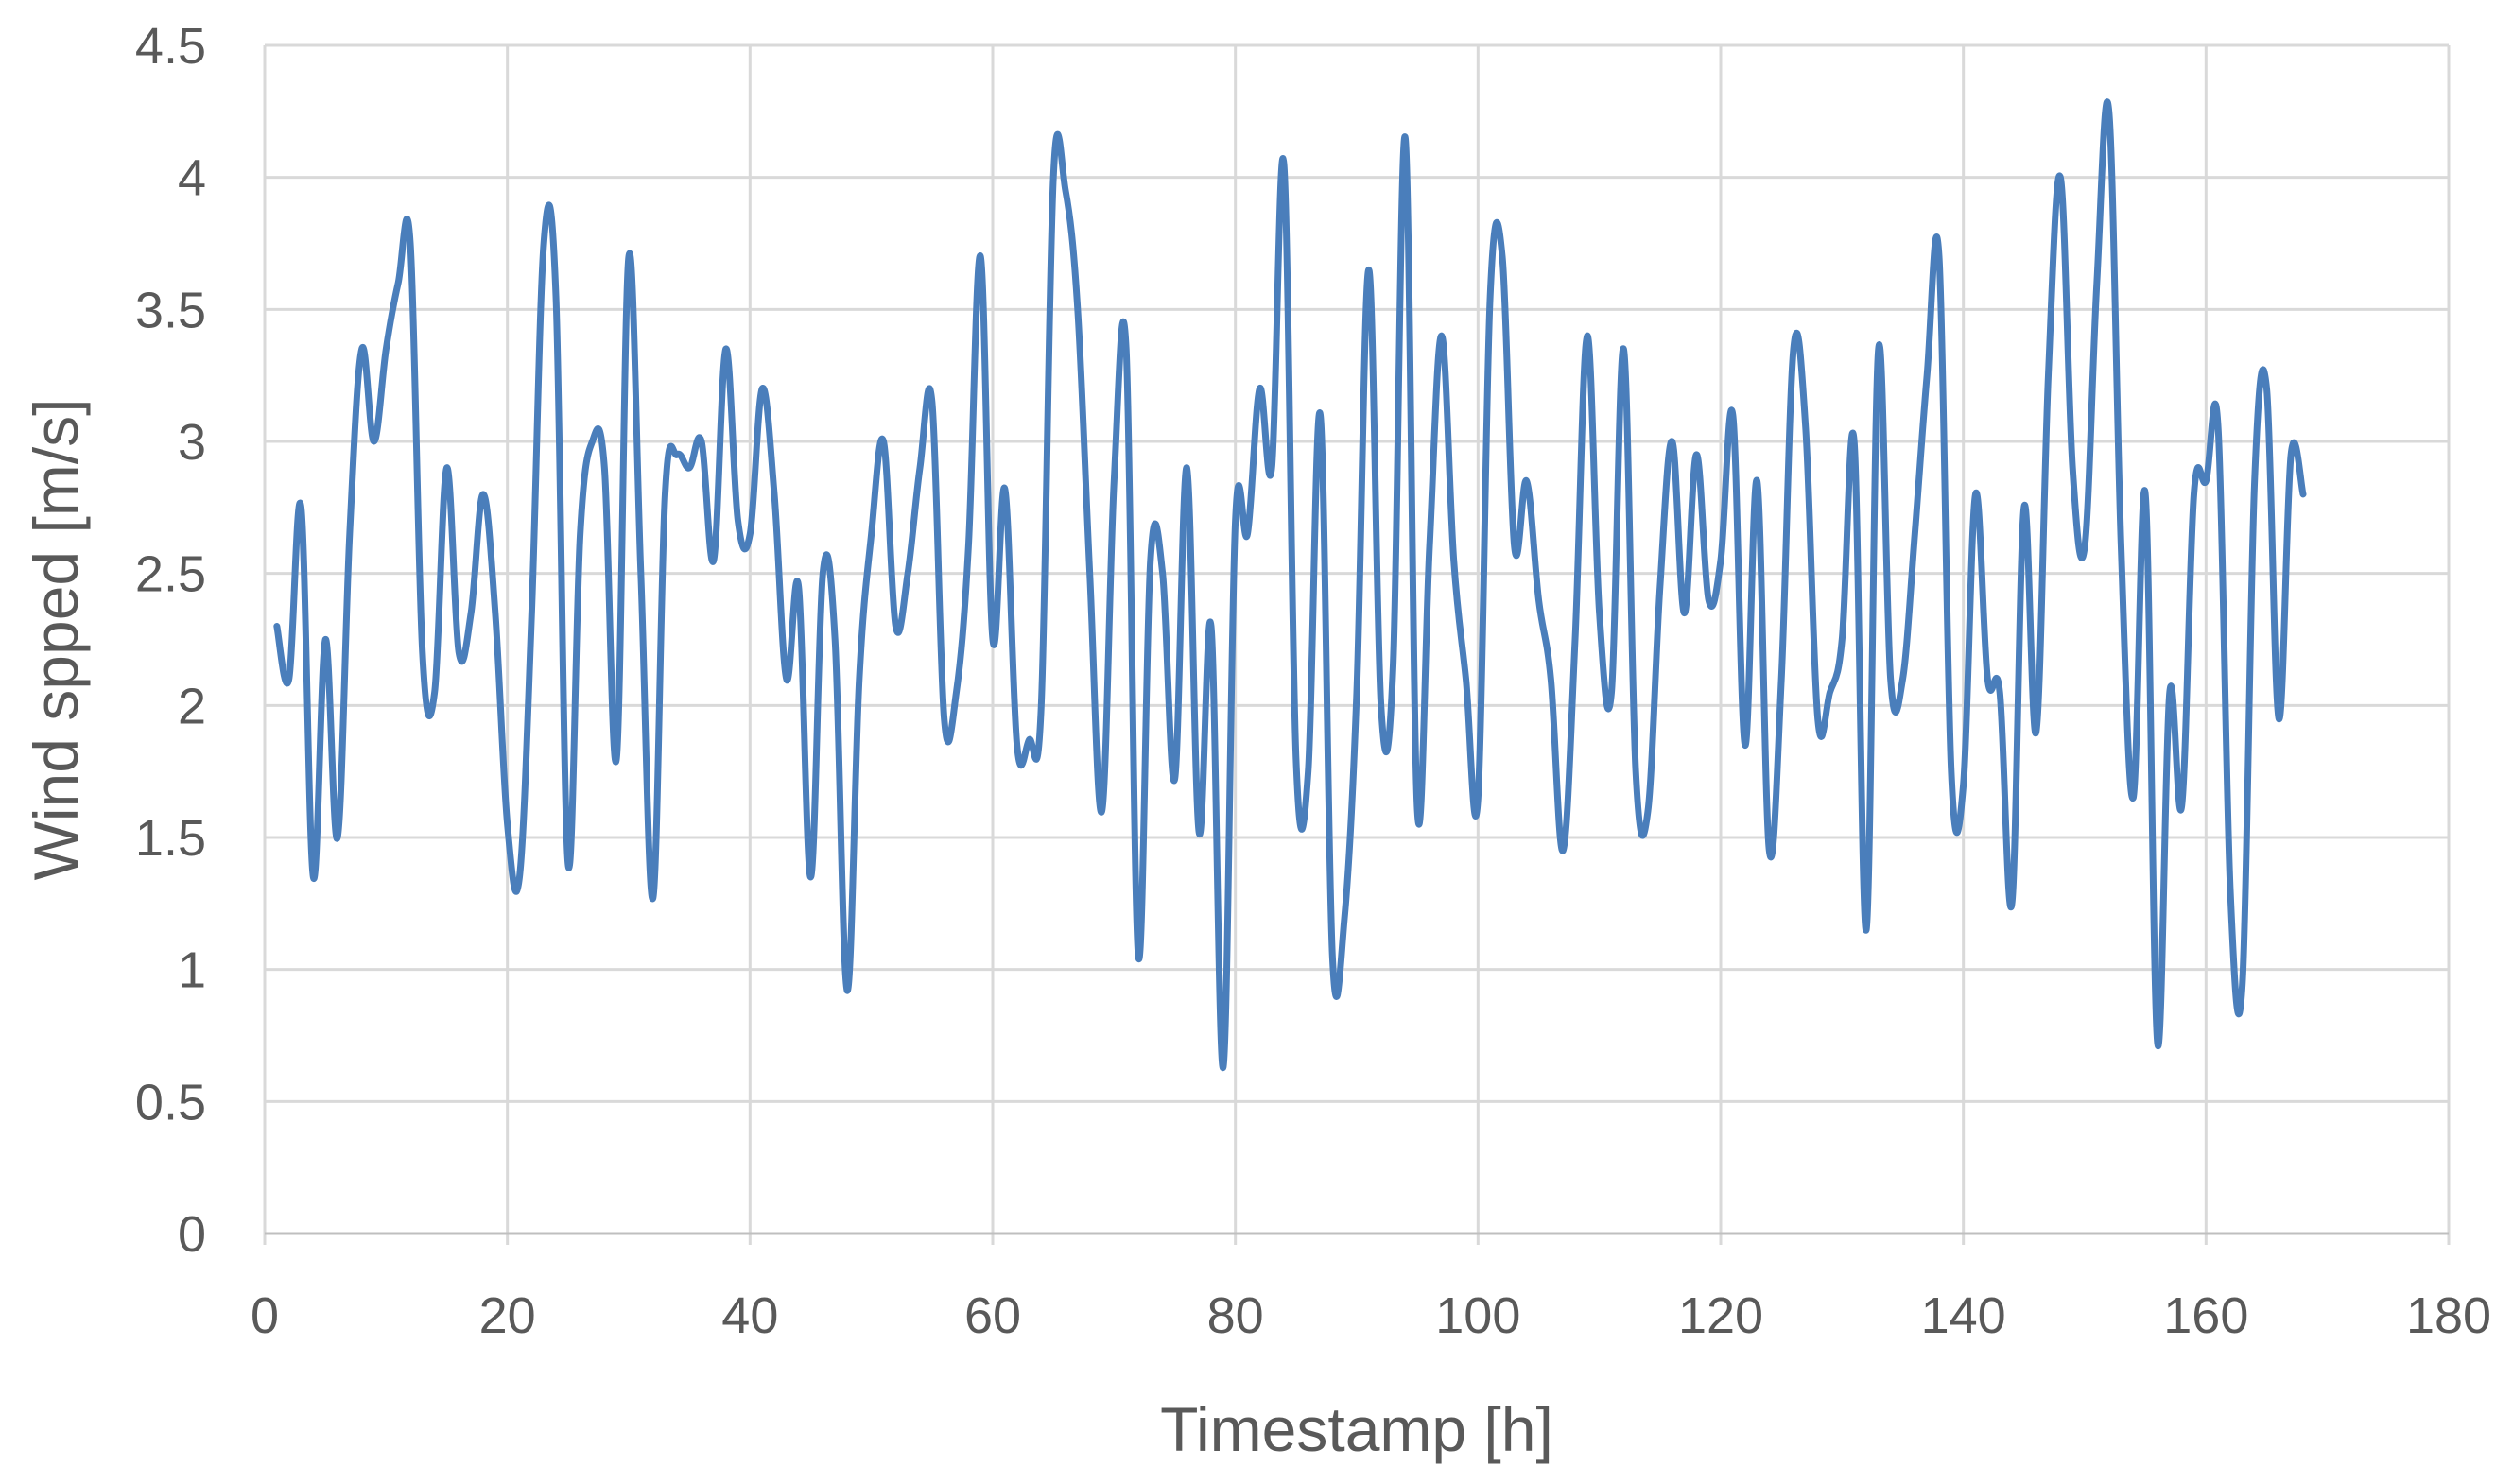 The image size is (2513, 1484). I want to click on x-tick-labels: 0 20 40 60 80 100 120 140 160 180, so click(1371, 1315).